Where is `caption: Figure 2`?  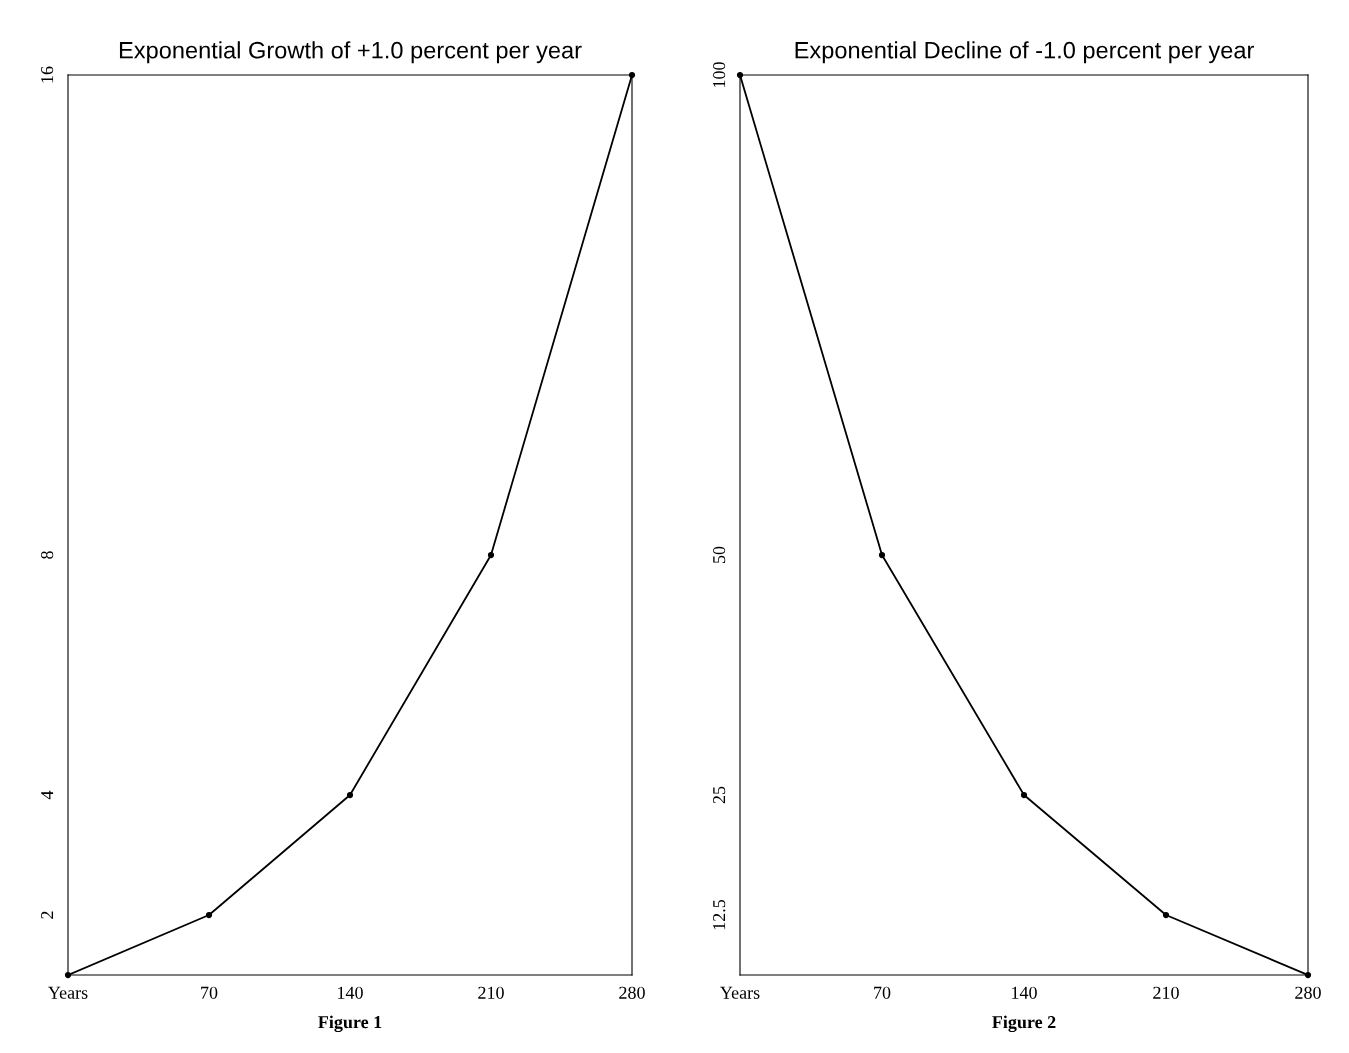
caption: Figure 2 is located at coordinates (1024, 1024).